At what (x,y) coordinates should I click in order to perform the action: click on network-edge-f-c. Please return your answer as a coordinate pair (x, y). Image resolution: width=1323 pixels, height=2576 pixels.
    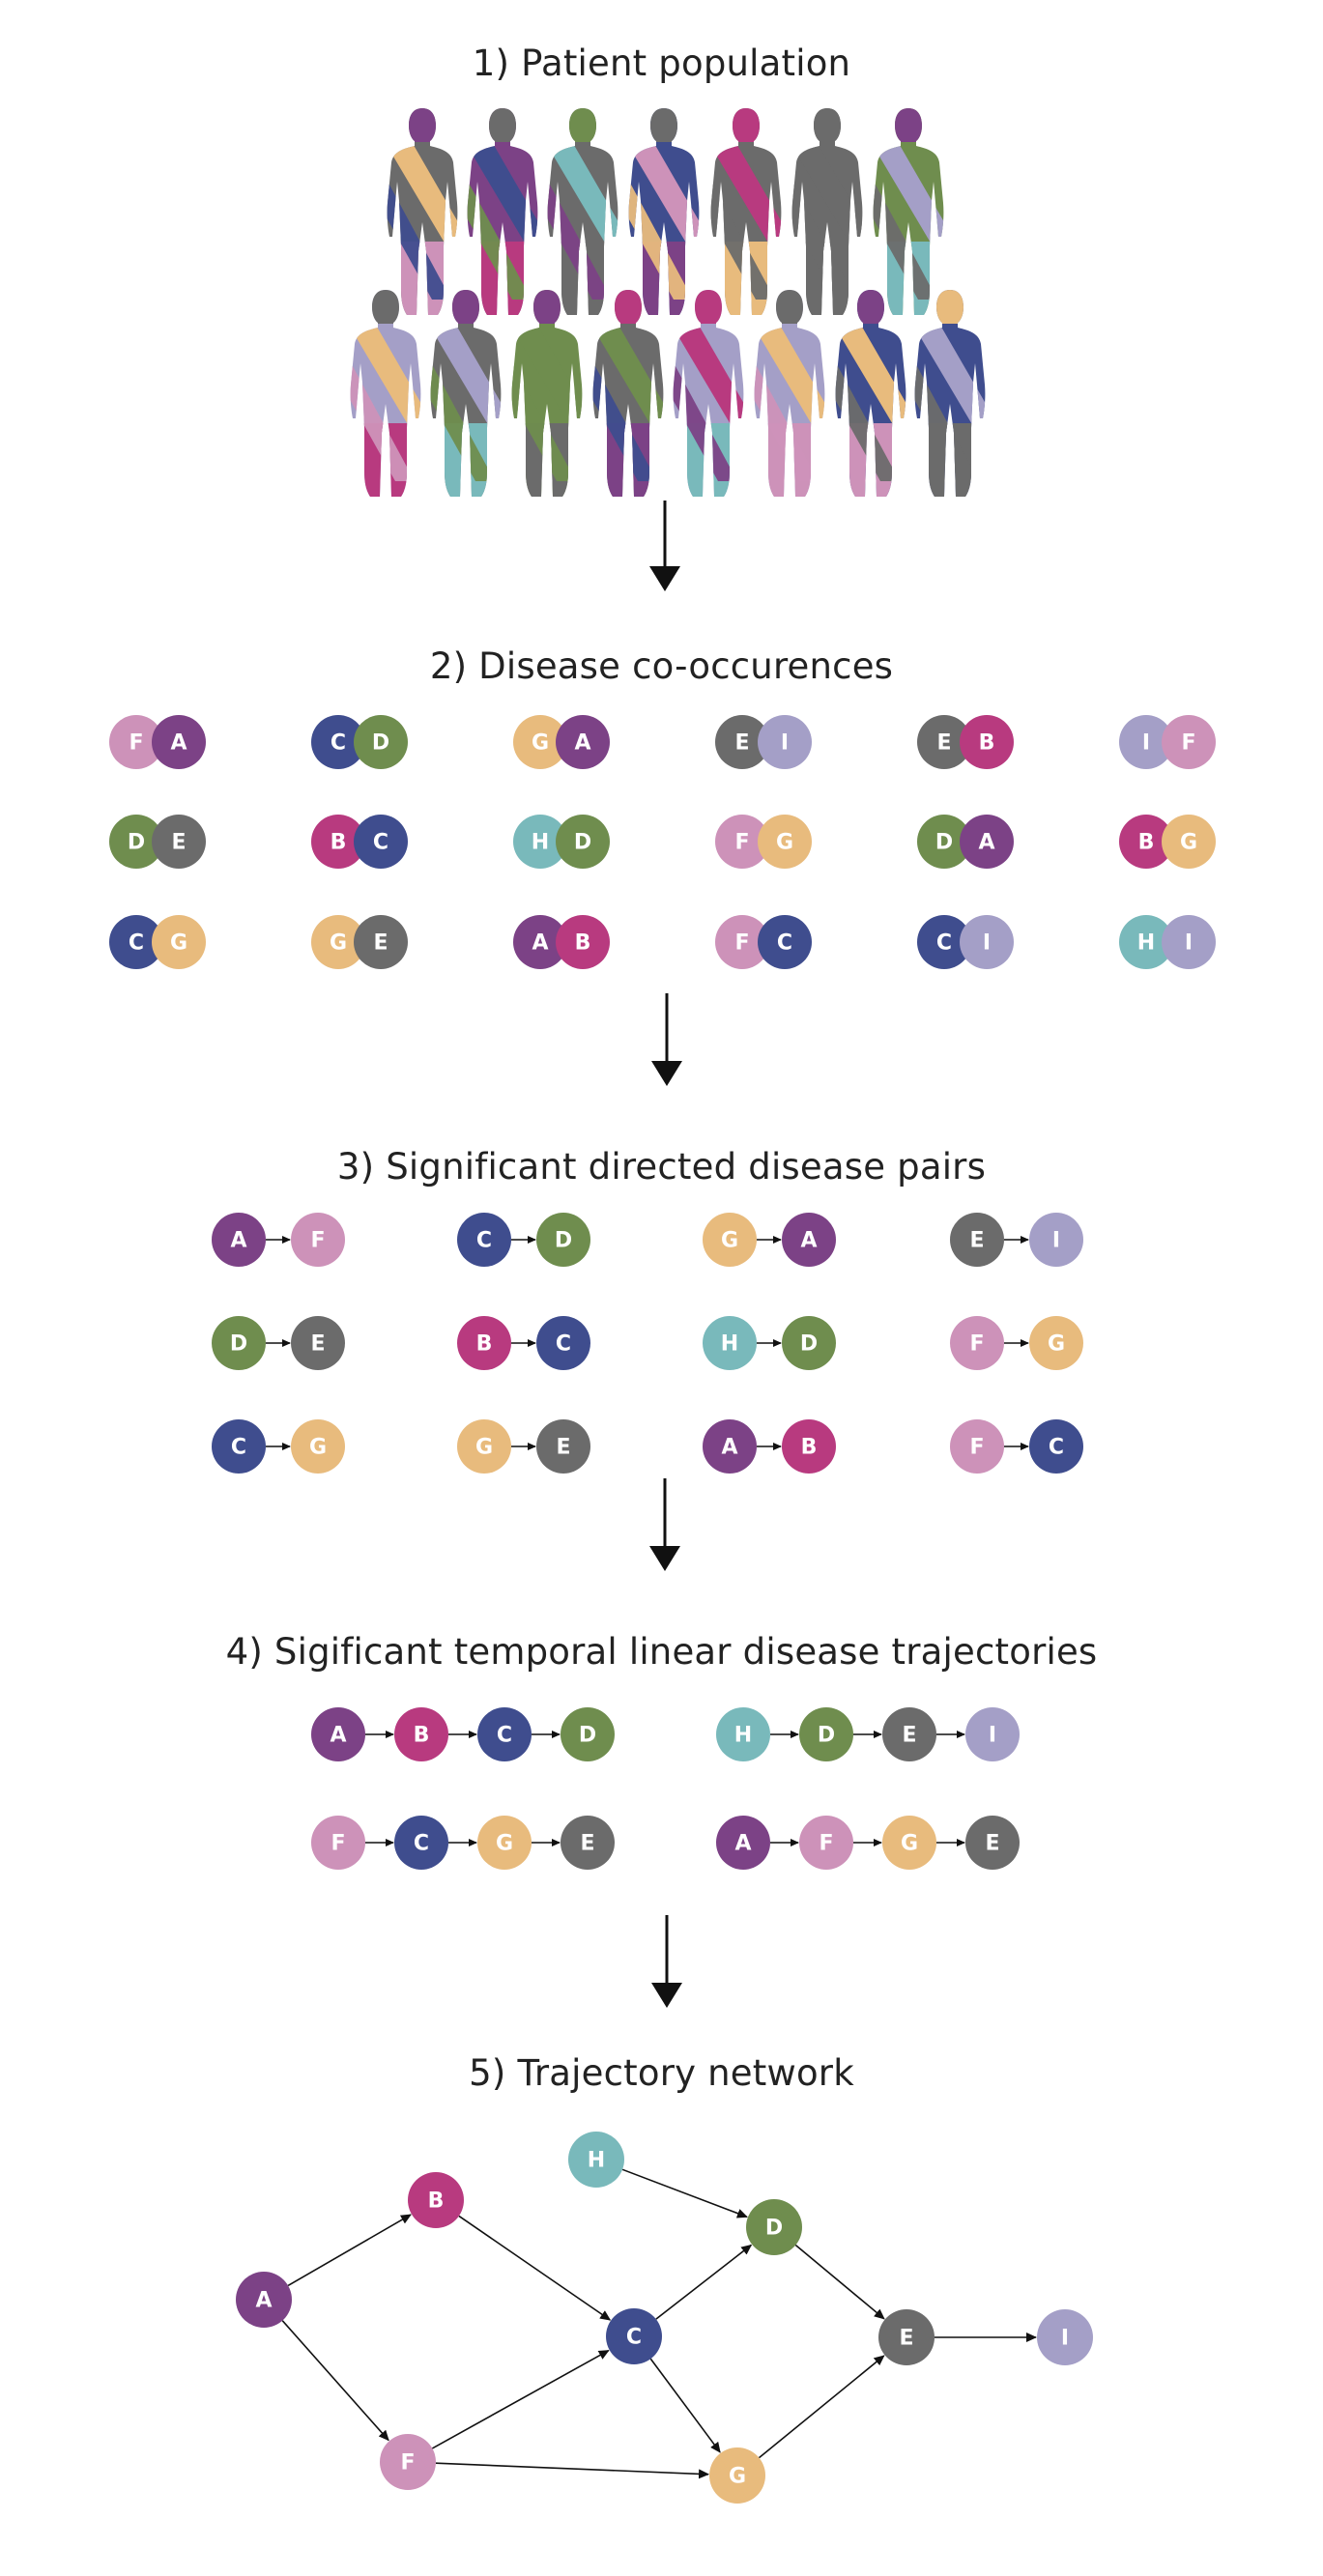
    Looking at the image, I should click on (520, 2399).